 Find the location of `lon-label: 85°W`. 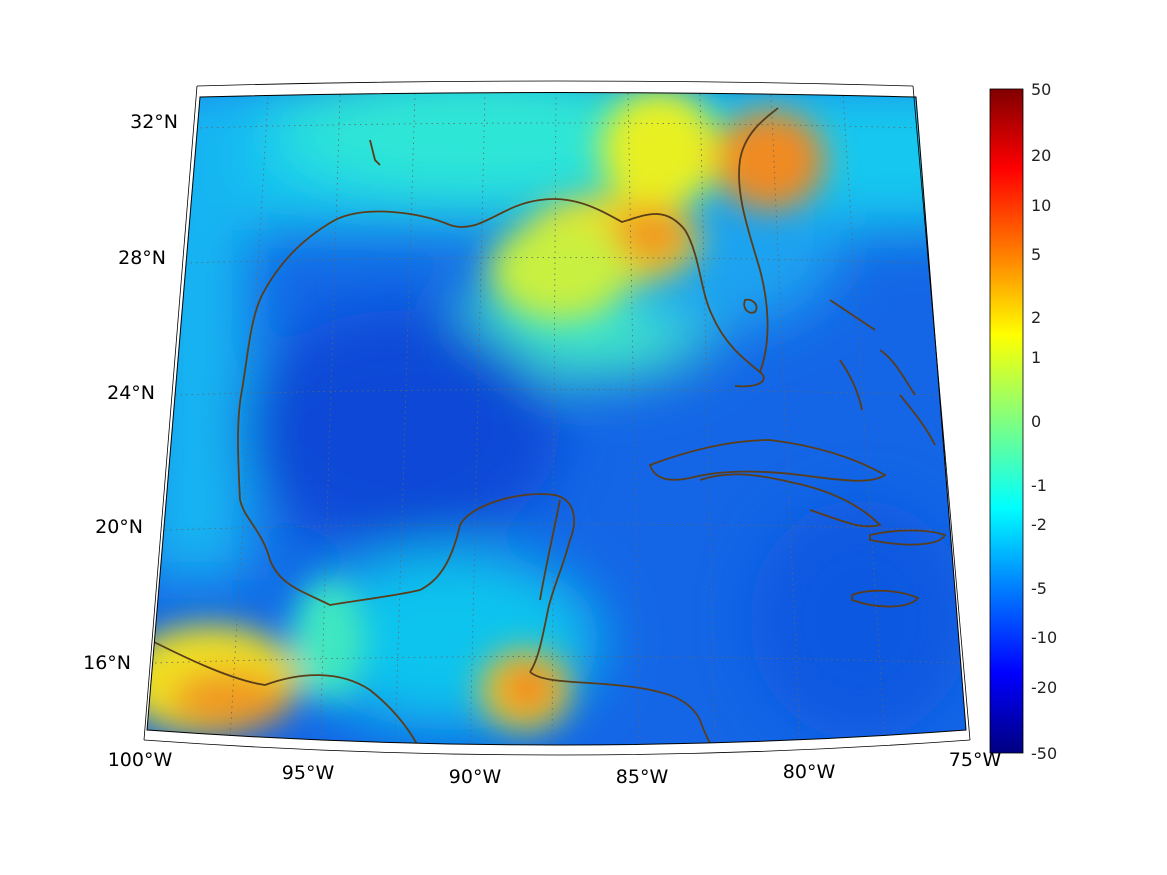

lon-label: 85°W is located at coordinates (642, 777).